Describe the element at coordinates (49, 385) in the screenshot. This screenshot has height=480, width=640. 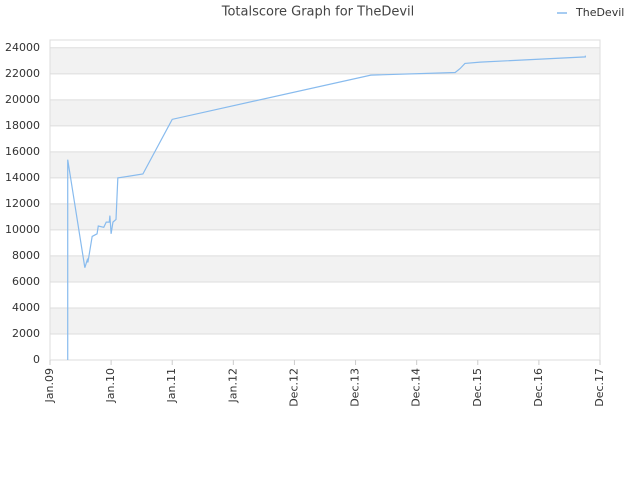
I see `x-tick-label: Jan.09` at that location.